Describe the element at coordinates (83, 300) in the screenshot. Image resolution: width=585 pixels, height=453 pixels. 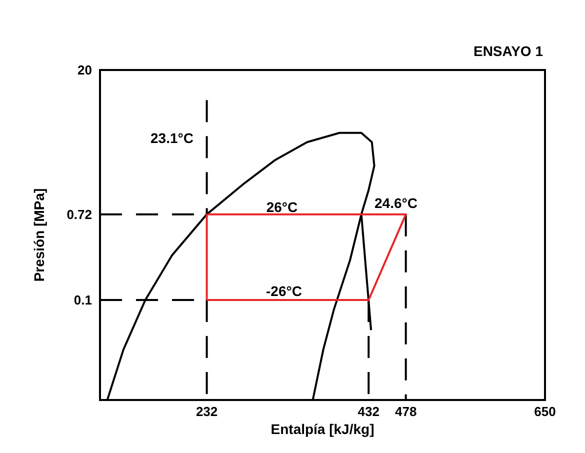
I see `y-tick-label: 0.1` at that location.